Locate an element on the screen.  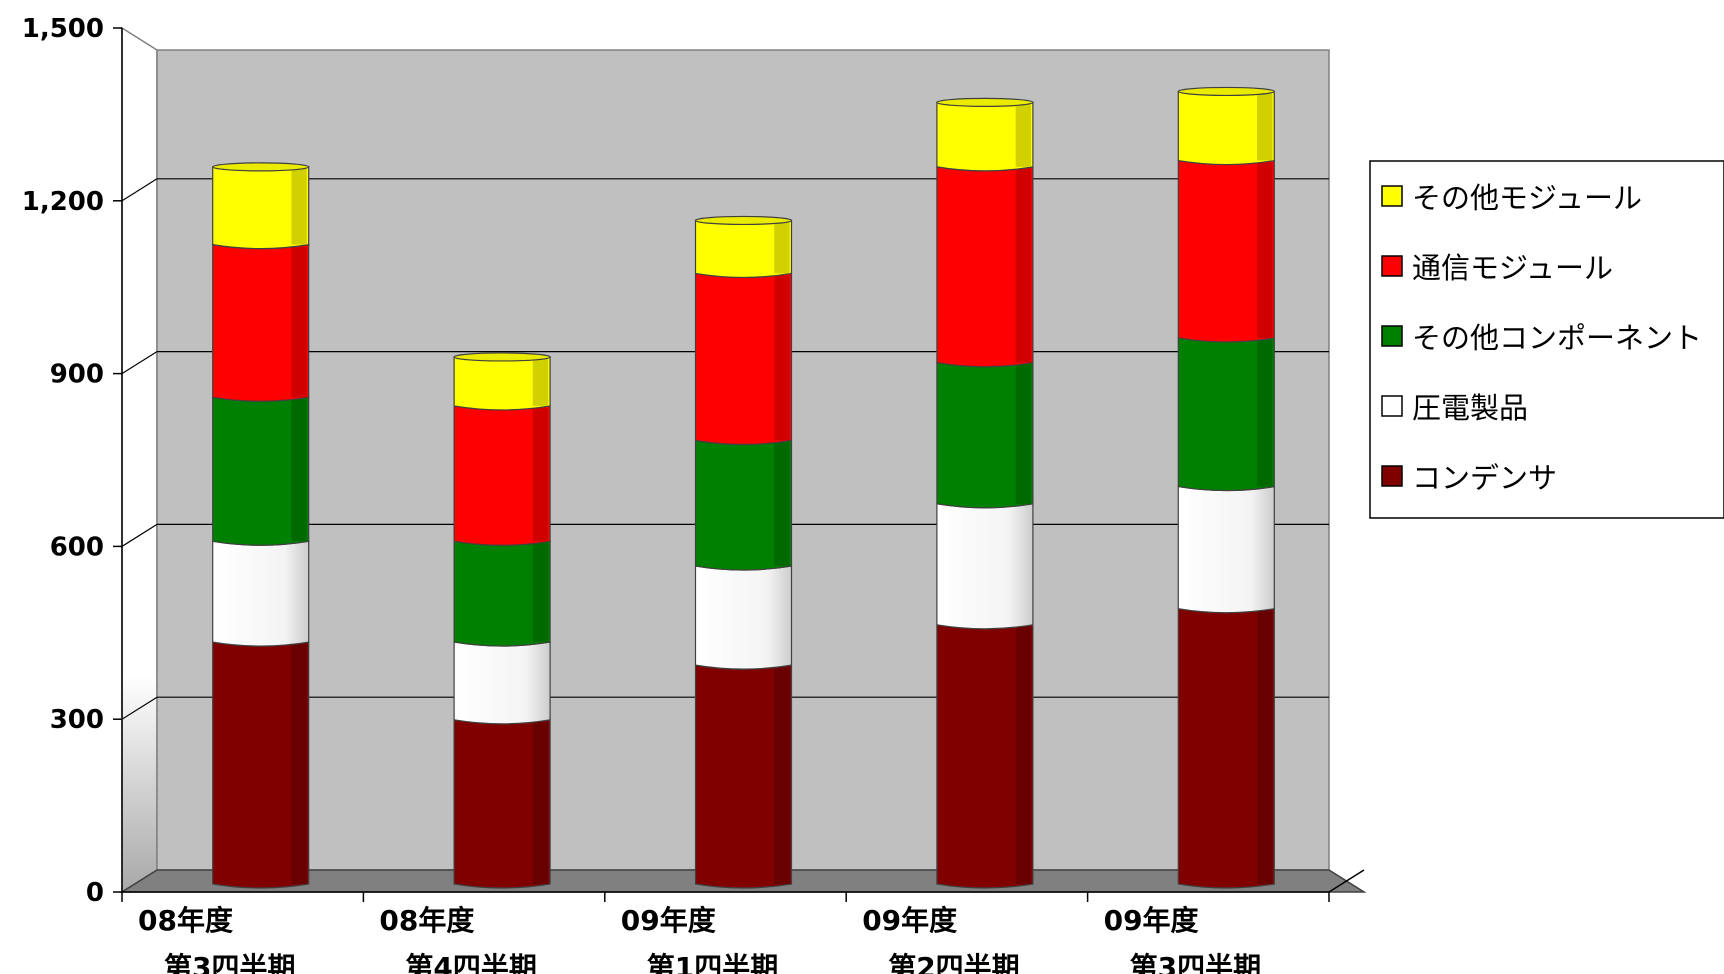
y-tick-label: 600 is located at coordinates (77, 547).